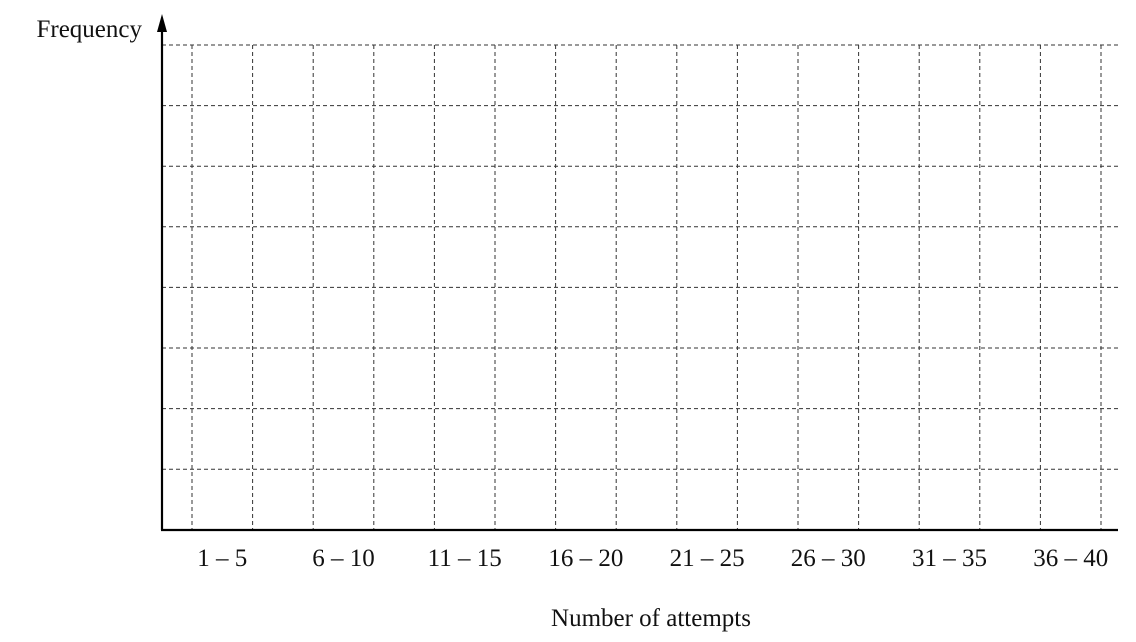  Describe the element at coordinates (222, 558) in the screenshot. I see `x-tick-label: 1 – 5` at that location.